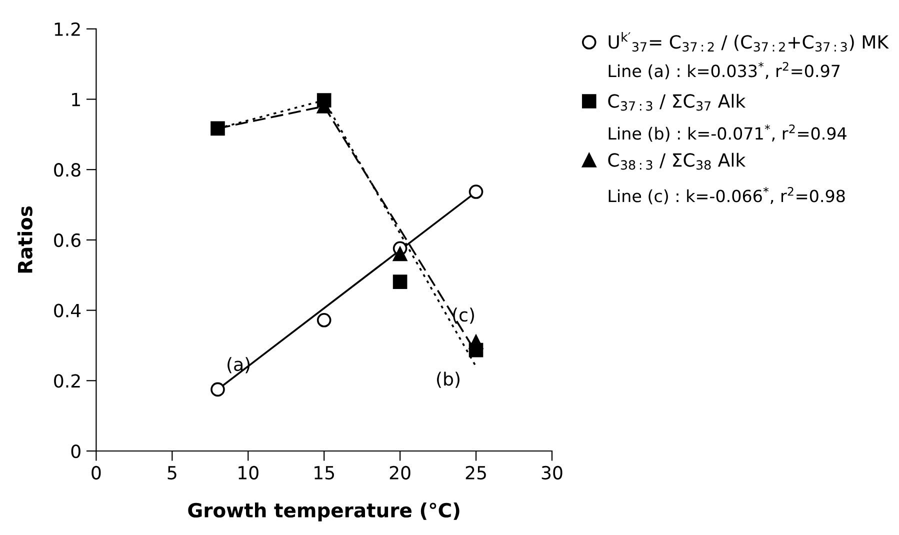 This screenshot has height=535, width=899. Describe the element at coordinates (248, 473) in the screenshot. I see `x-tick-label: 10` at that location.